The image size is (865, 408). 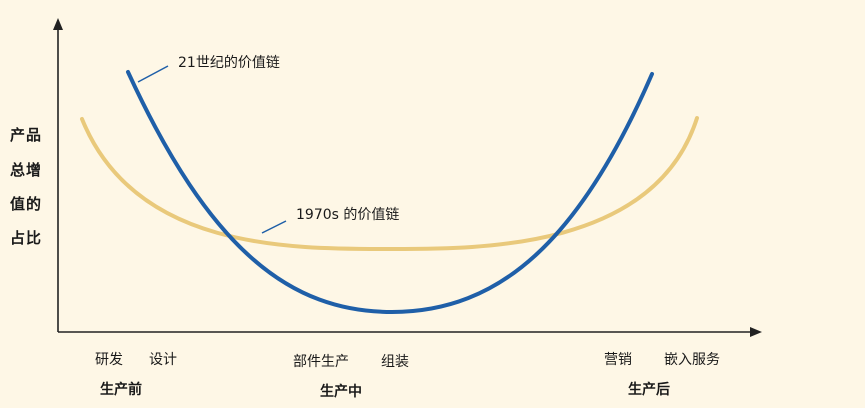 What do you see at coordinates (229, 63) in the screenshot?
I see `label-21st-century: 21世纪的价值链` at bounding box center [229, 63].